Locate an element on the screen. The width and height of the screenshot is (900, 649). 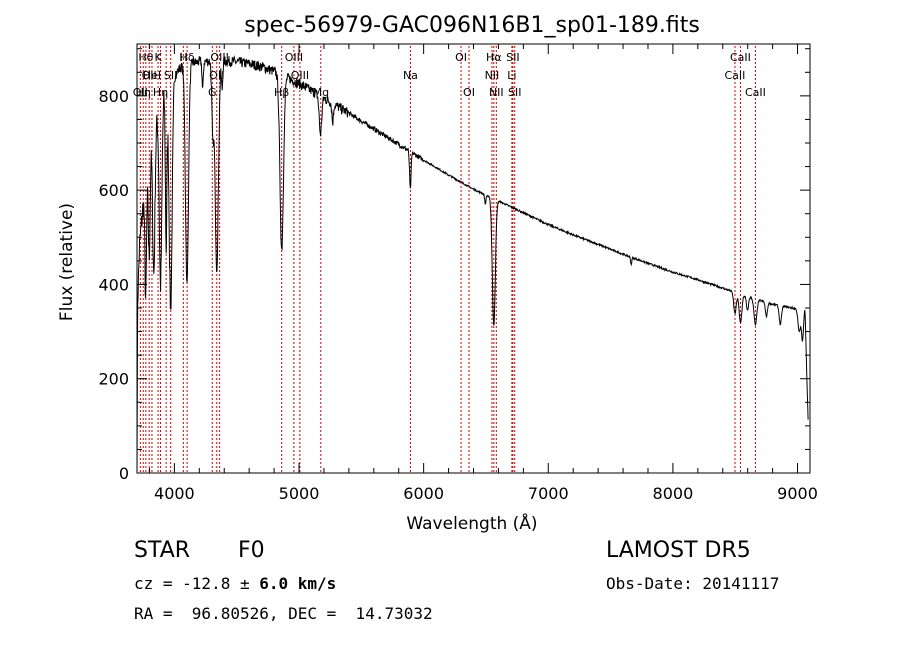
x-tick-label-5: 9000 is located at coordinates (797, 493).